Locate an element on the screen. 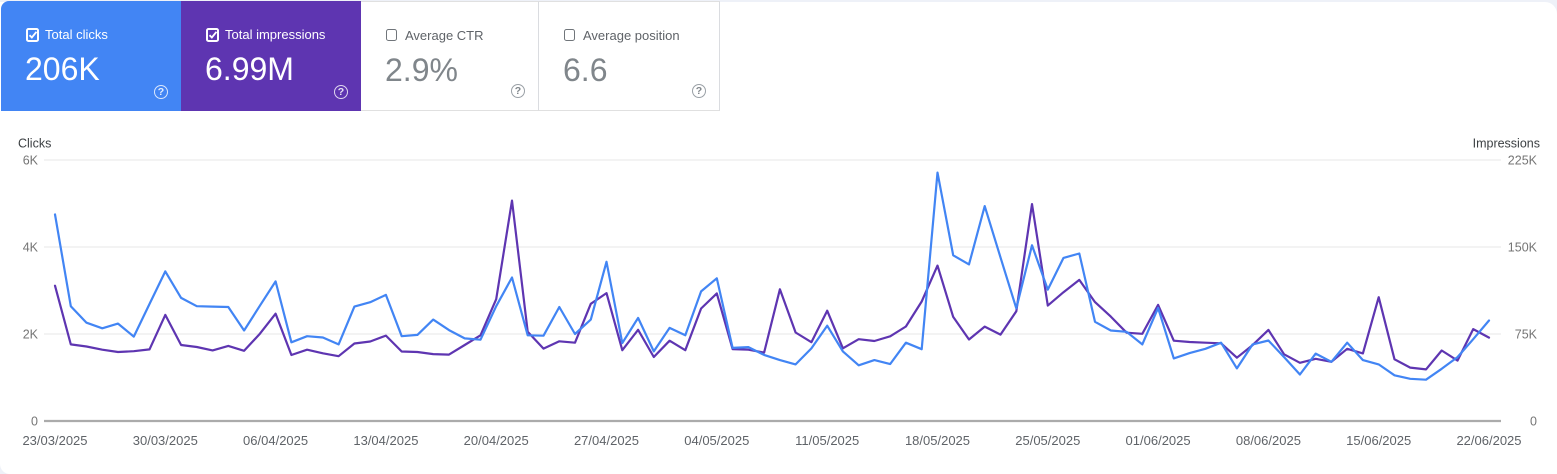 Image resolution: width=1557 pixels, height=474 pixels. svg-text: 23/03/2025 is located at coordinates (54, 440).